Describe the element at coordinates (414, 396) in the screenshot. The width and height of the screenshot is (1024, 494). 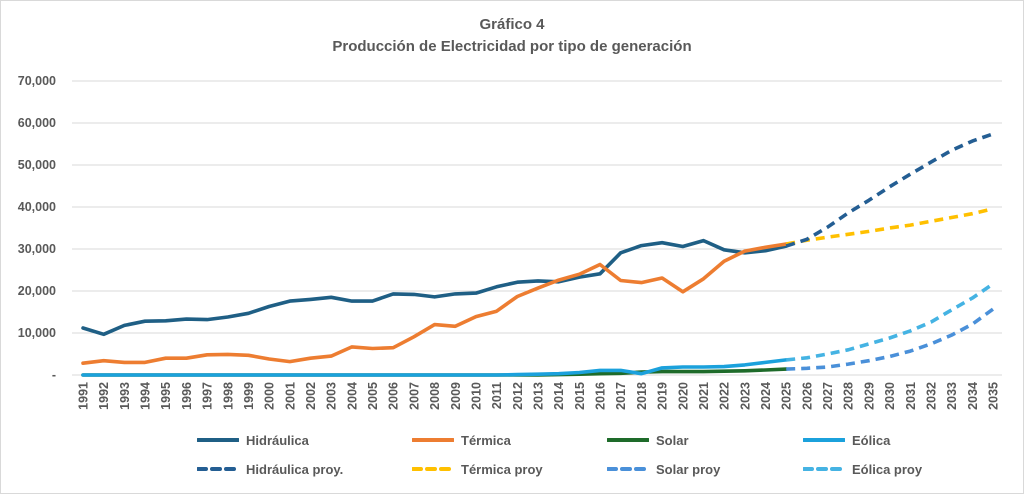
I see `x-tick-label: 2007` at that location.